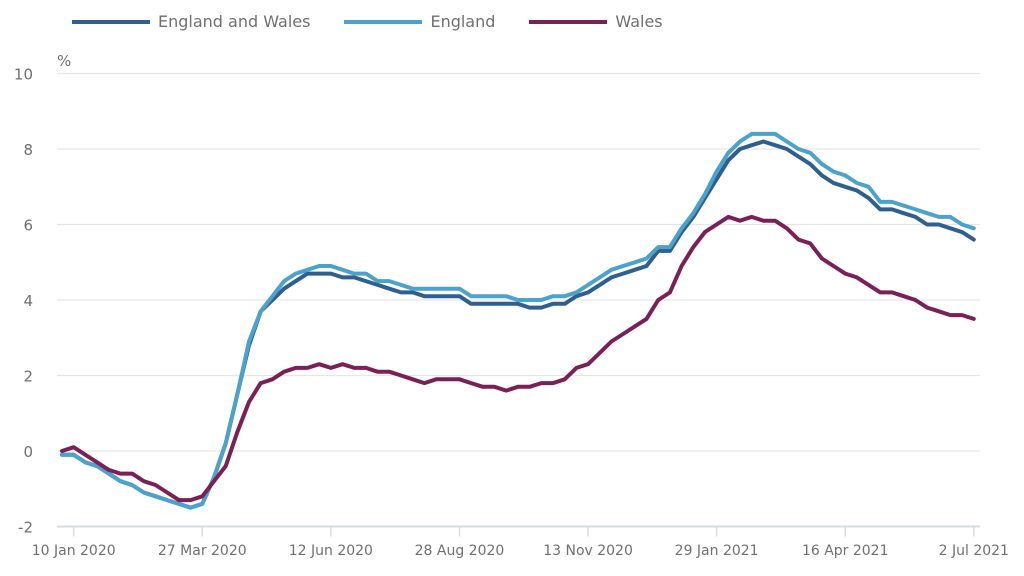 Image resolution: width=1024 pixels, height=576 pixels. Describe the element at coordinates (28, 150) in the screenshot. I see `y-tick-label: 8` at that location.